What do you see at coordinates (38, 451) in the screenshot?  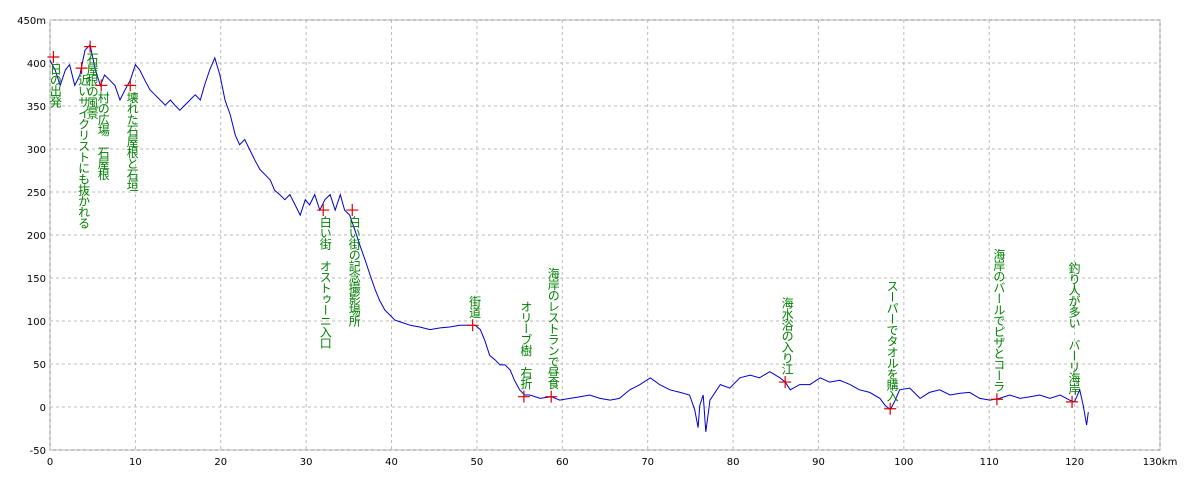 I see `y-tick-label: -50` at bounding box center [38, 451].